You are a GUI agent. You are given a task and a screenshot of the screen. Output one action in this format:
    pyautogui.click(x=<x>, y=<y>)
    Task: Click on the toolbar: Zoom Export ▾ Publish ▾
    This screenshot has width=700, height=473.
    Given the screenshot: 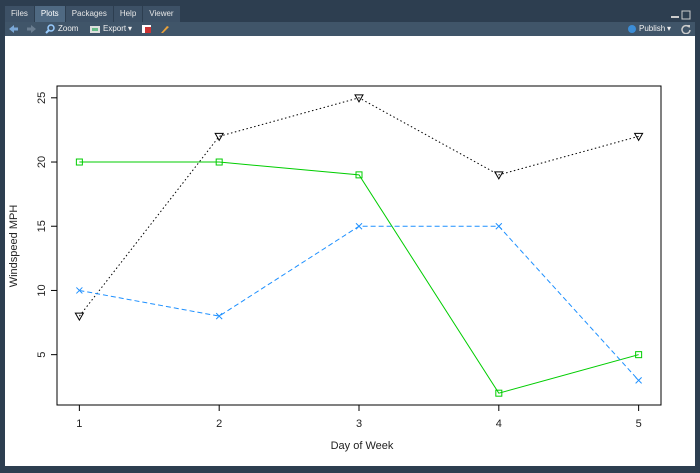 What is the action you would take?
    pyautogui.click(x=350, y=29)
    